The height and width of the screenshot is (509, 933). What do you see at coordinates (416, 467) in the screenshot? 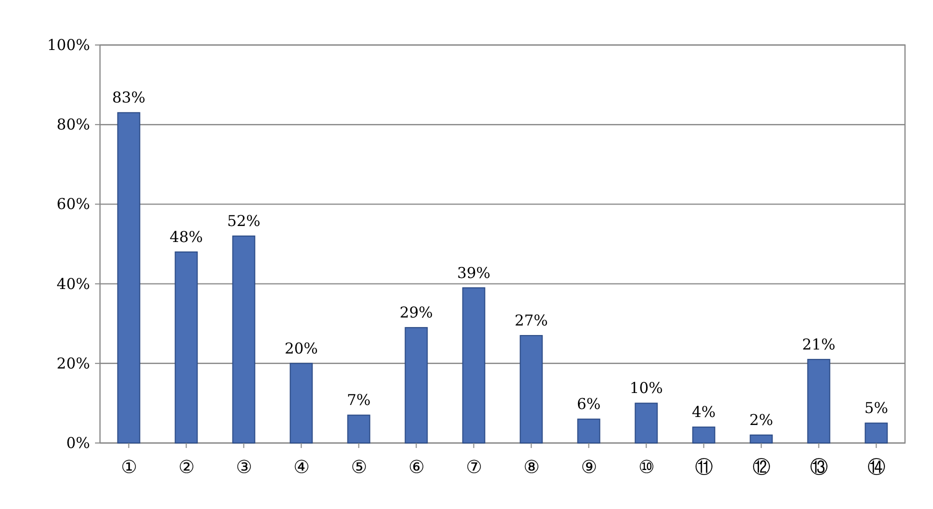
I see `x-tick-label: ⑥` at bounding box center [416, 467].